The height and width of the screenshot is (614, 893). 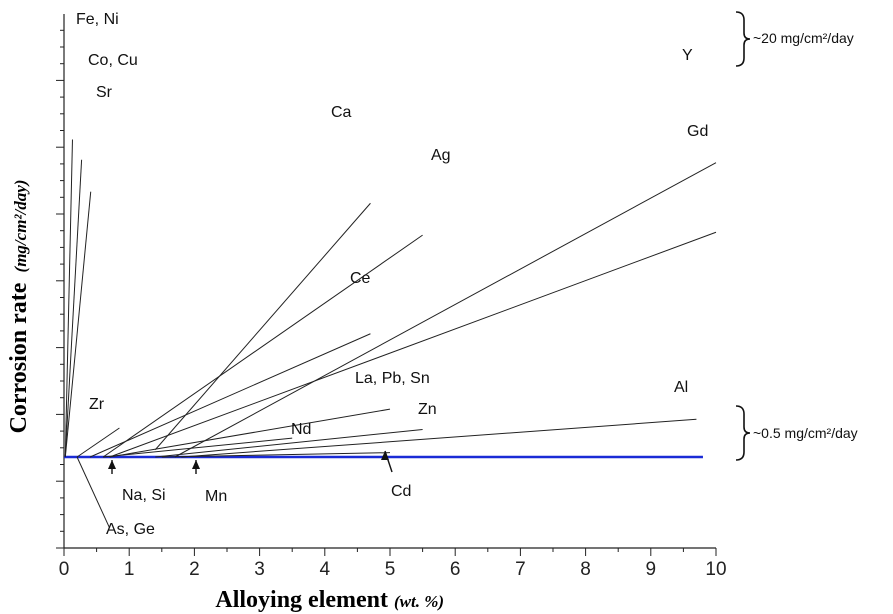 I want to click on y-axis-title: Corrosion rate, so click(x=19, y=357).